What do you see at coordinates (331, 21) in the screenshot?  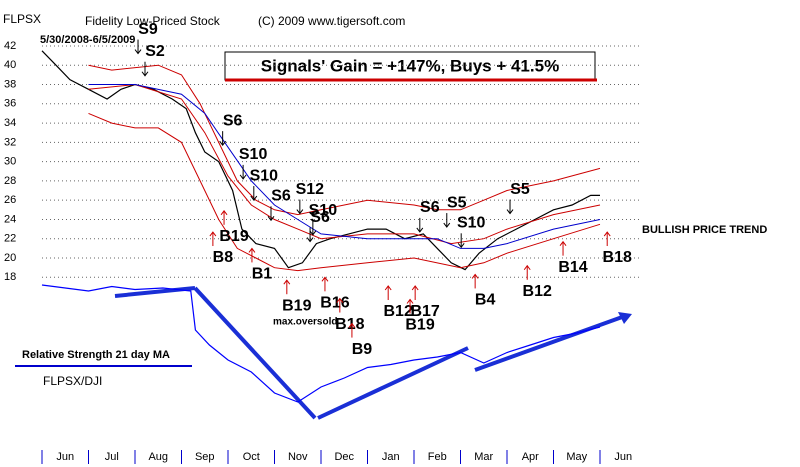 I see `copyright: (C) 2009 www.tigersoft.com` at bounding box center [331, 21].